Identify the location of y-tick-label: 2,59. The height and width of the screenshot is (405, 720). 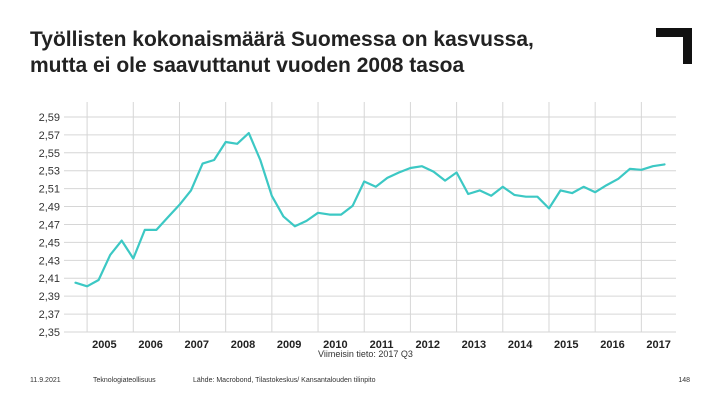
(49, 118).